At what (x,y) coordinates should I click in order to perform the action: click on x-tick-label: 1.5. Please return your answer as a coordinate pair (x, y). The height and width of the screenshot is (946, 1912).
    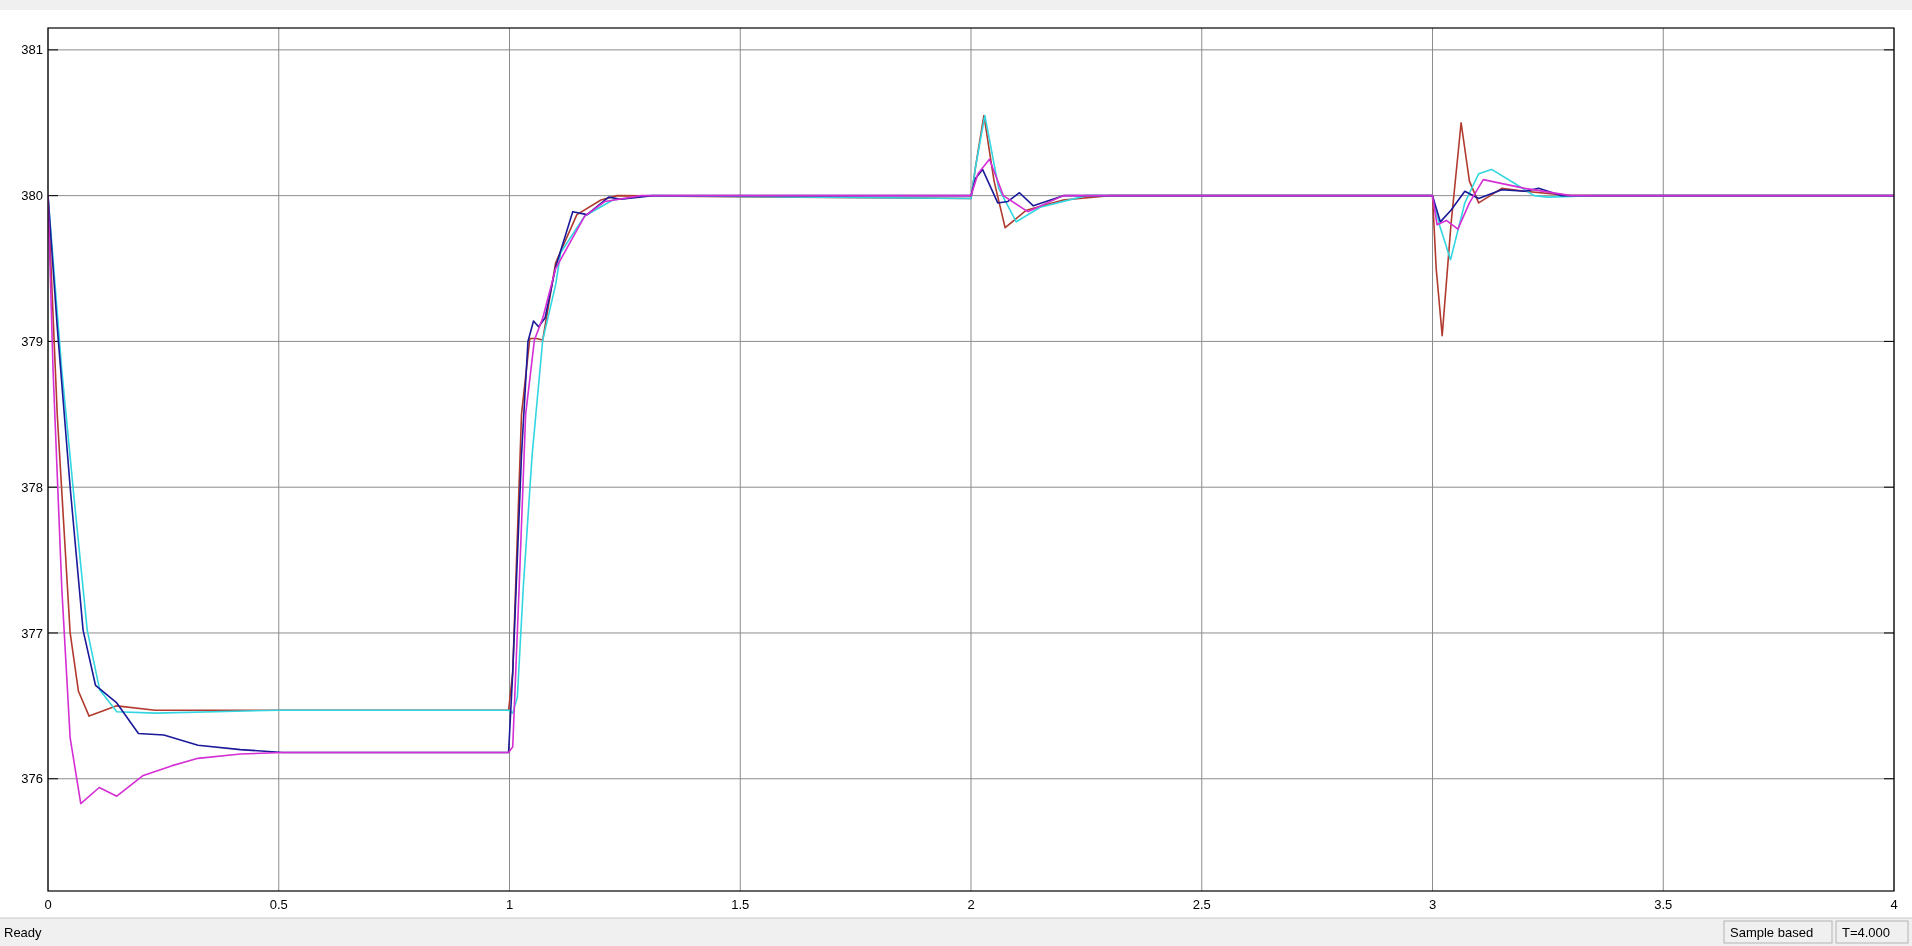
    Looking at the image, I should click on (740, 904).